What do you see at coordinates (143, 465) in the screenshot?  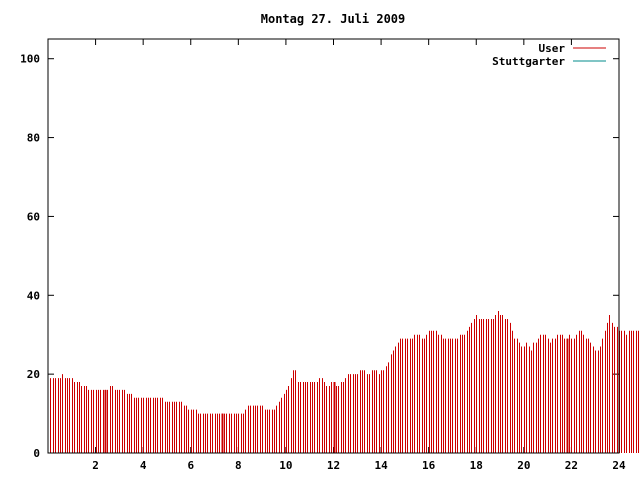 I see `x-tick-label: 4` at bounding box center [143, 465].